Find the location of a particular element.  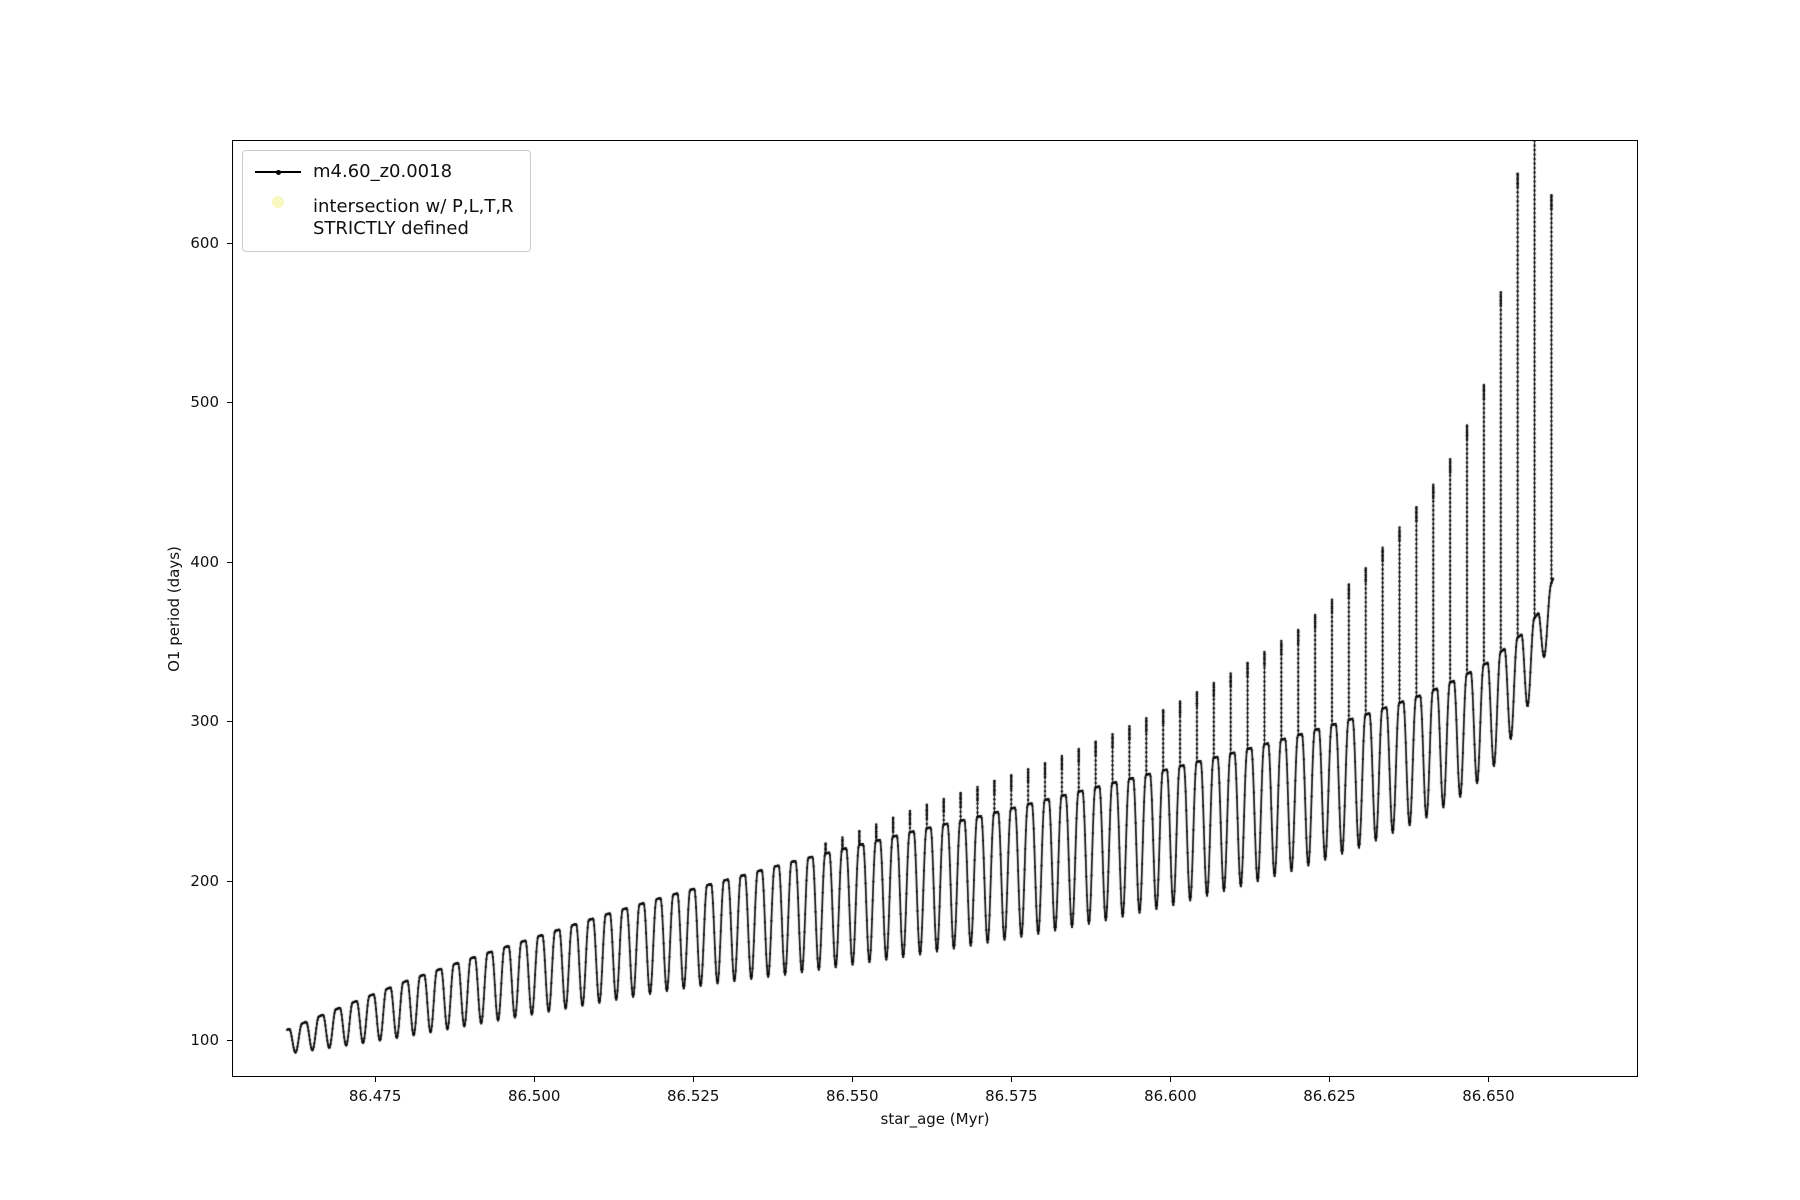

y-tick-label: 400 is located at coordinates (204, 561).